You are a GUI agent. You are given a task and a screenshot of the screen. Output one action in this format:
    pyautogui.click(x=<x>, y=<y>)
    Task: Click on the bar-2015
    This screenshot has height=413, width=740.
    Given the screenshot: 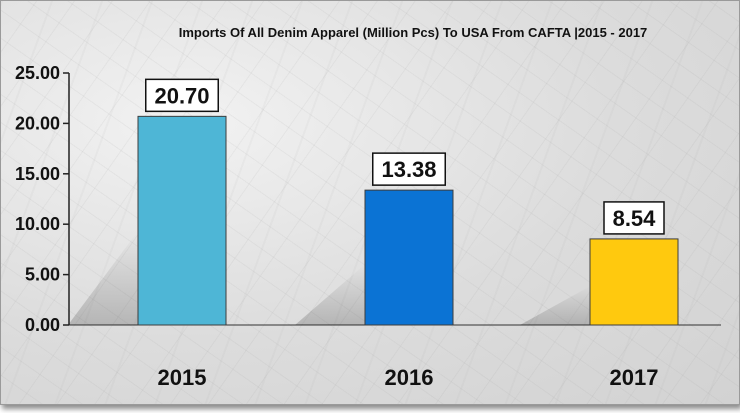 What is the action you would take?
    pyautogui.click(x=182, y=220)
    